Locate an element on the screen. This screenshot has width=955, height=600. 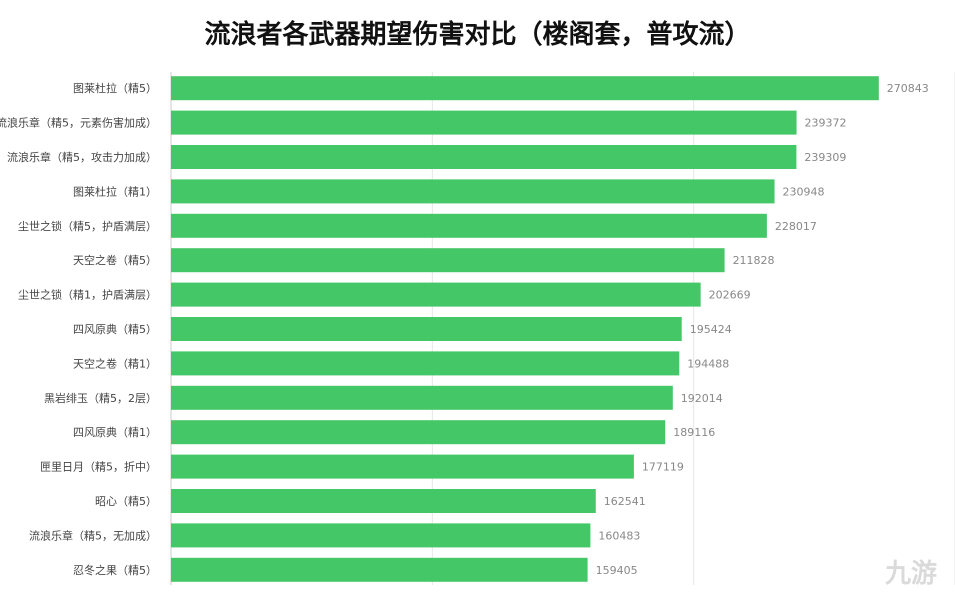
data-label: 211828 is located at coordinates (754, 260).